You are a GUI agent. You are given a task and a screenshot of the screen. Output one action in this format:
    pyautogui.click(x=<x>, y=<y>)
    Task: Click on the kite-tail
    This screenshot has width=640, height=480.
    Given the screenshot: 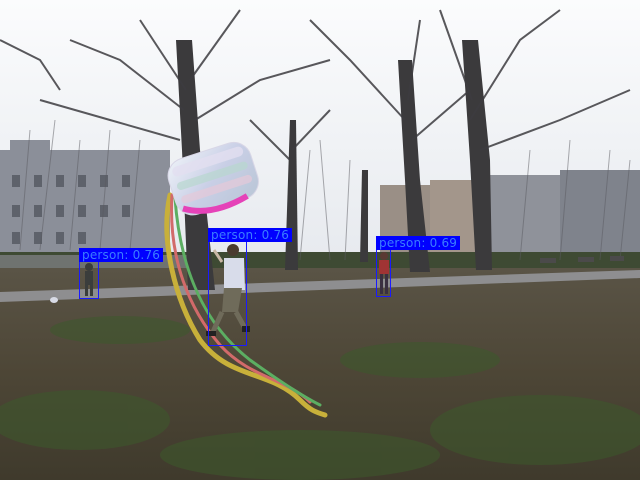 What is the action you would take?
    pyautogui.click(x=246, y=305)
    